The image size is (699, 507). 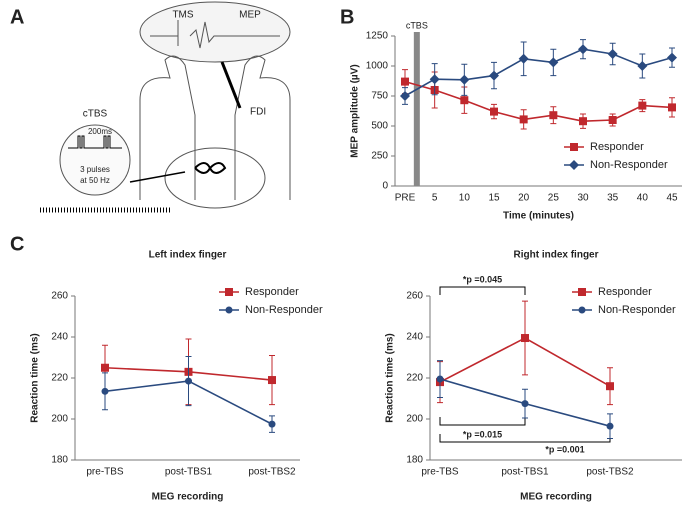 What do you see at coordinates (157, 177) in the screenshot?
I see `arrow` at bounding box center [157, 177].